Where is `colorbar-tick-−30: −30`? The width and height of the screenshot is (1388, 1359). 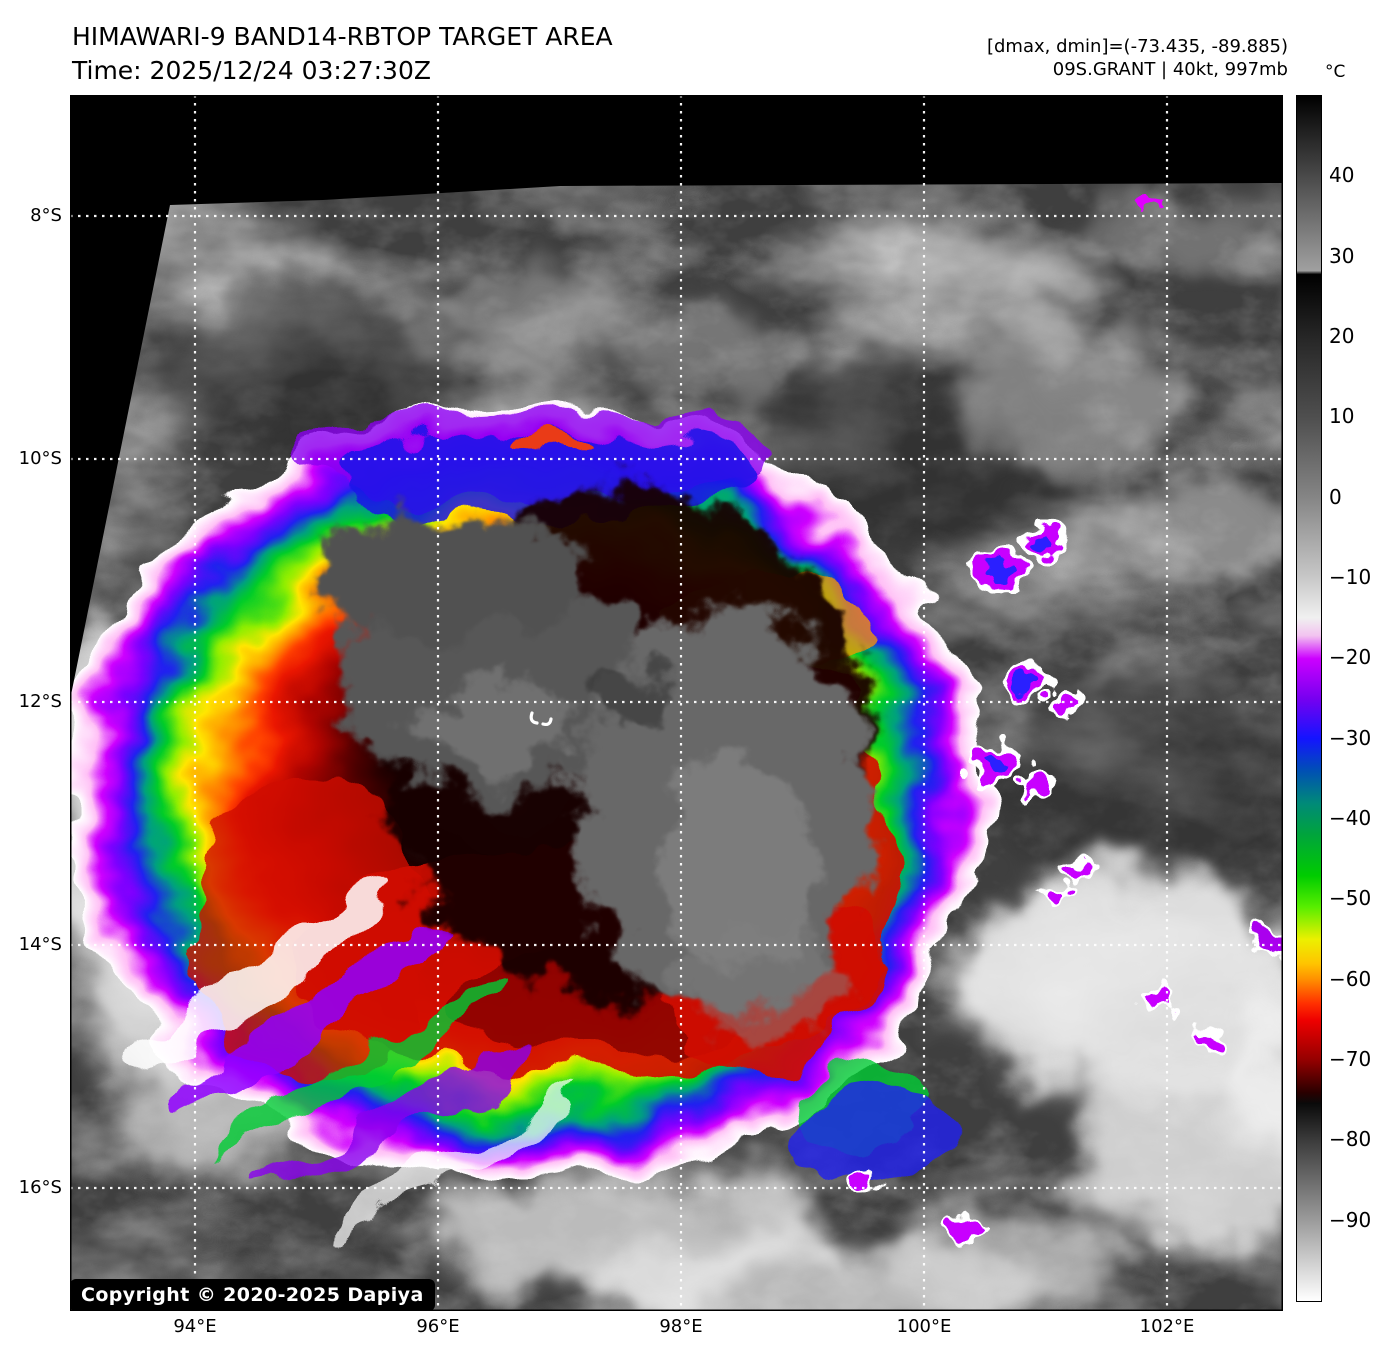
colorbar-tick-−30: −30 is located at coordinates (1350, 737).